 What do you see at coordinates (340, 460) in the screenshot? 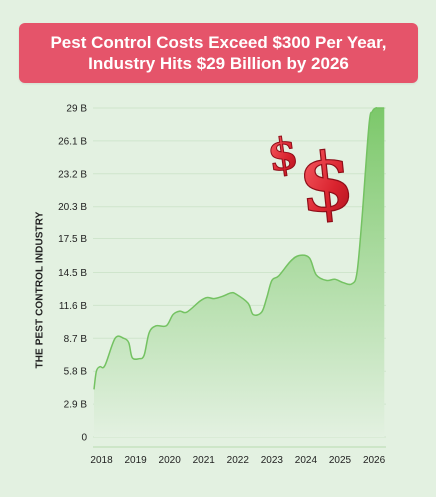
I see `x-tick-label: 2025` at bounding box center [340, 460].